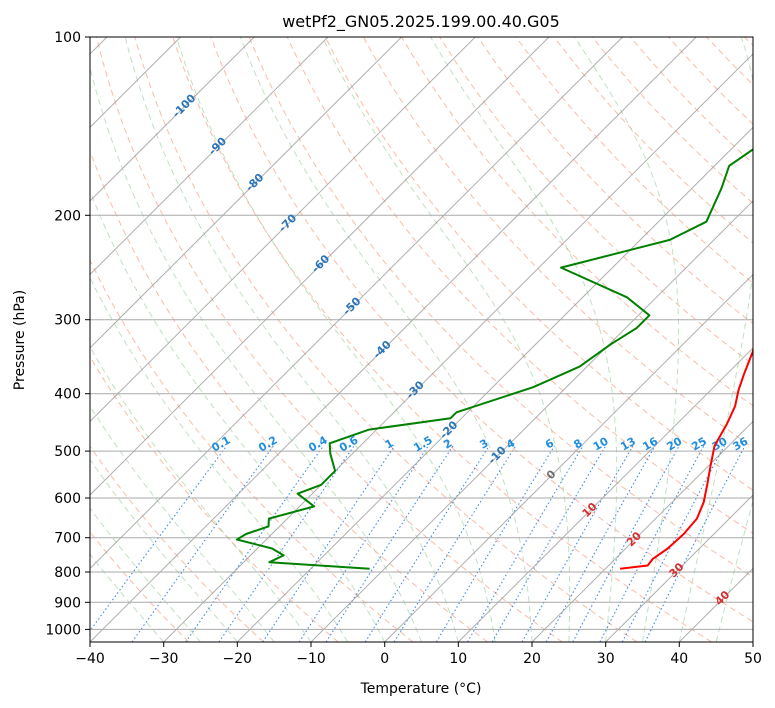  What do you see at coordinates (679, 659) in the screenshot?
I see `x-tick-label: 40` at bounding box center [679, 659].